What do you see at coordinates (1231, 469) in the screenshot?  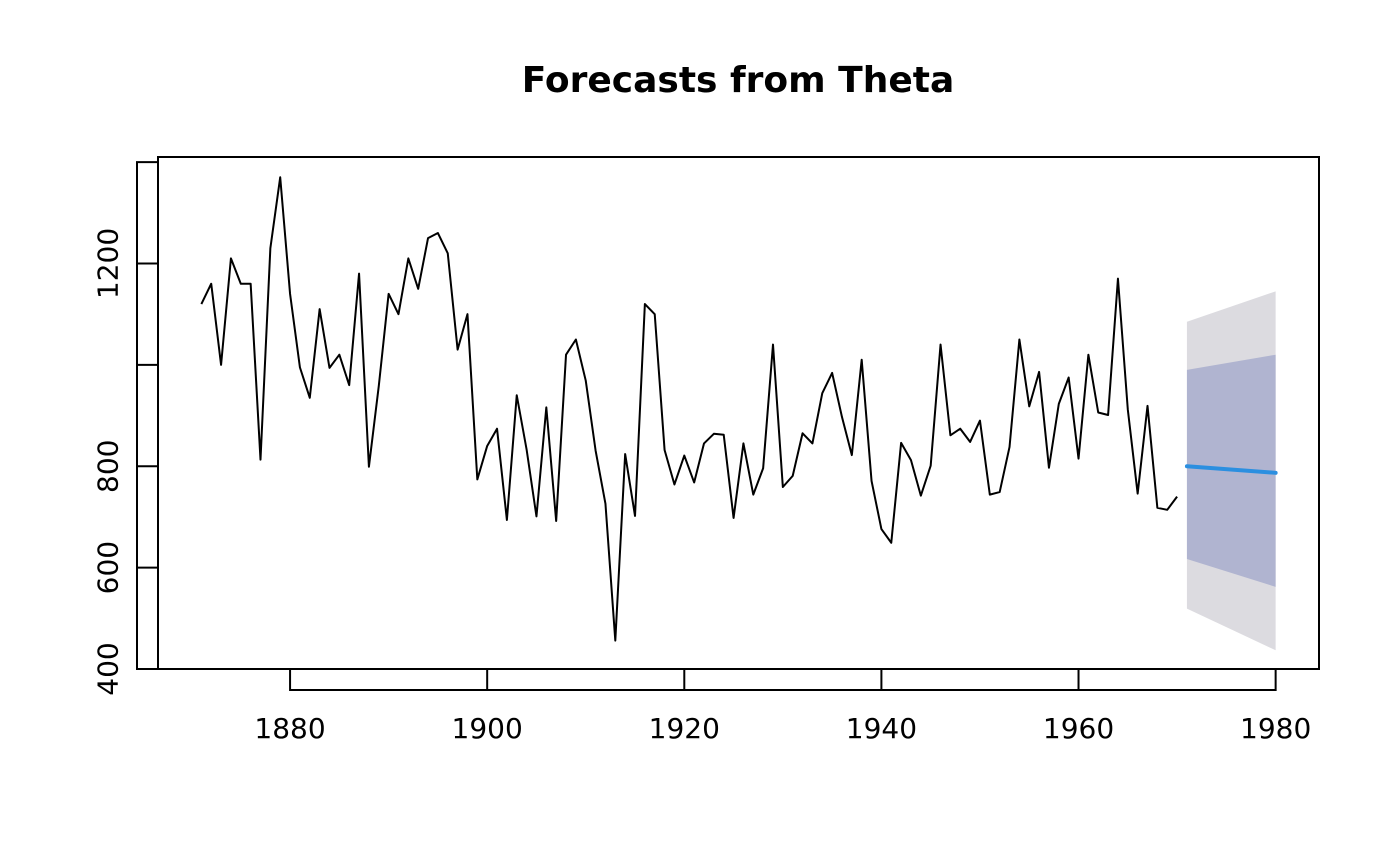 I see `forecast-mean-line` at bounding box center [1231, 469].